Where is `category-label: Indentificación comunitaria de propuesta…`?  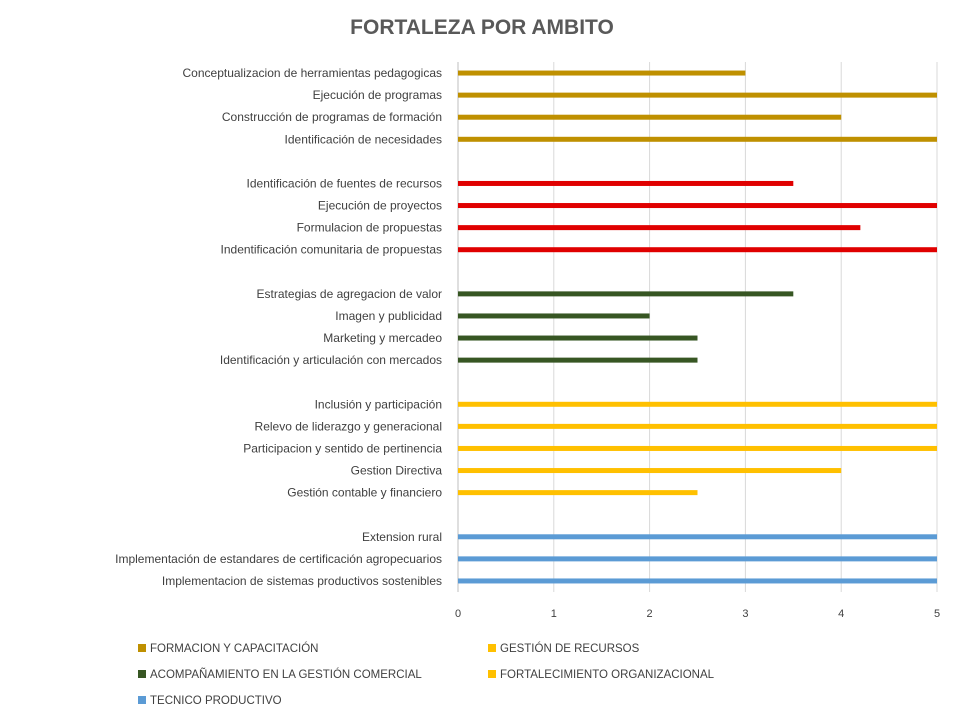
category-label: Indentificación comunitaria de propuesta… is located at coordinates (331, 250).